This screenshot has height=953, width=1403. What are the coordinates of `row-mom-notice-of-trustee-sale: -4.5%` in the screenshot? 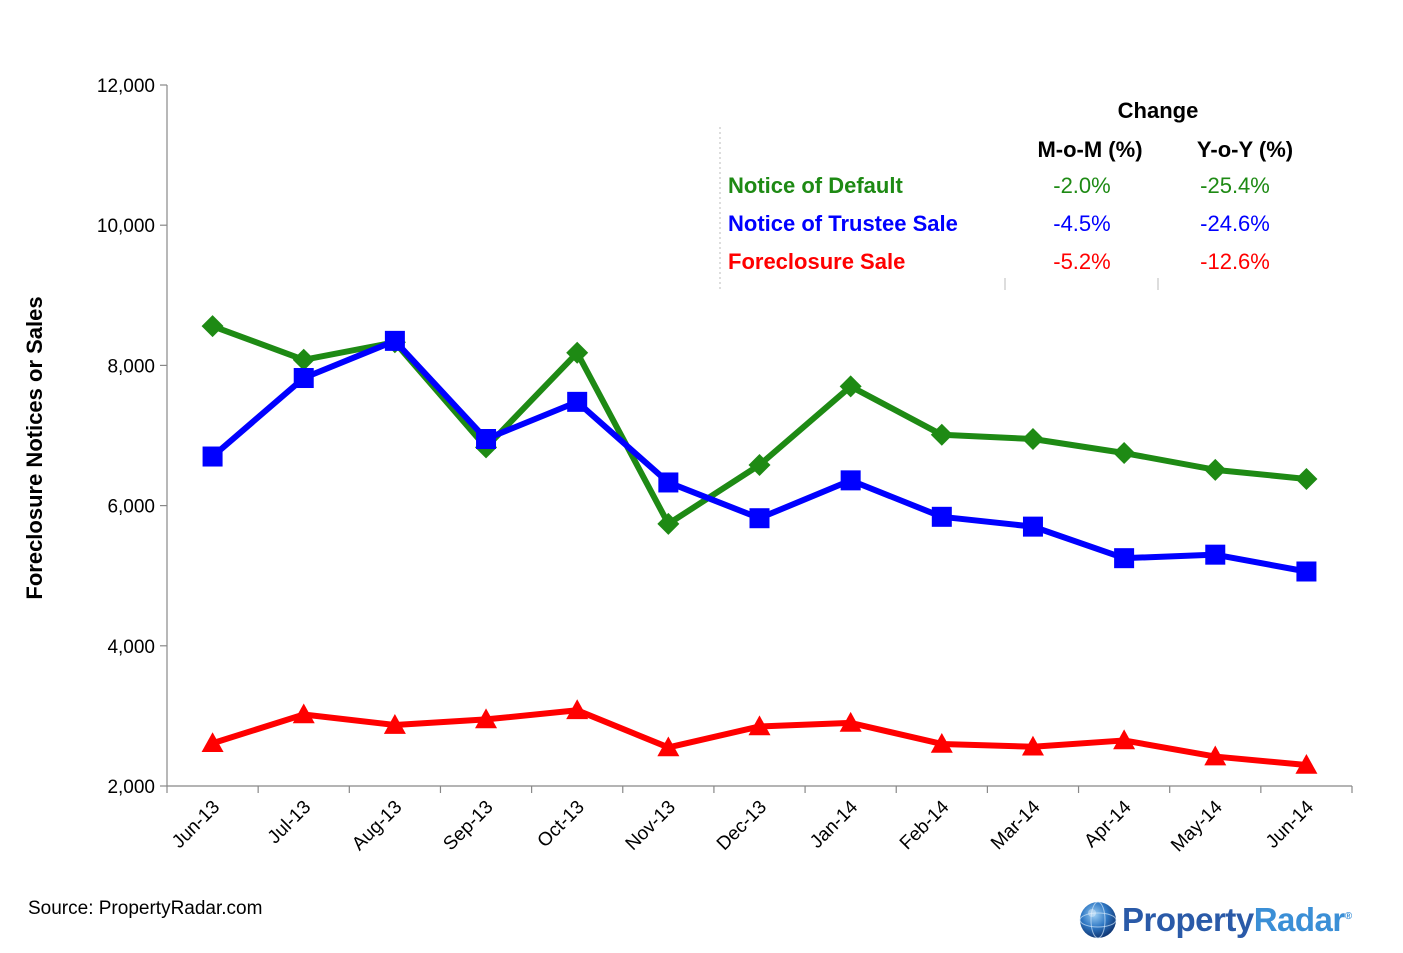 It's located at (1081, 223).